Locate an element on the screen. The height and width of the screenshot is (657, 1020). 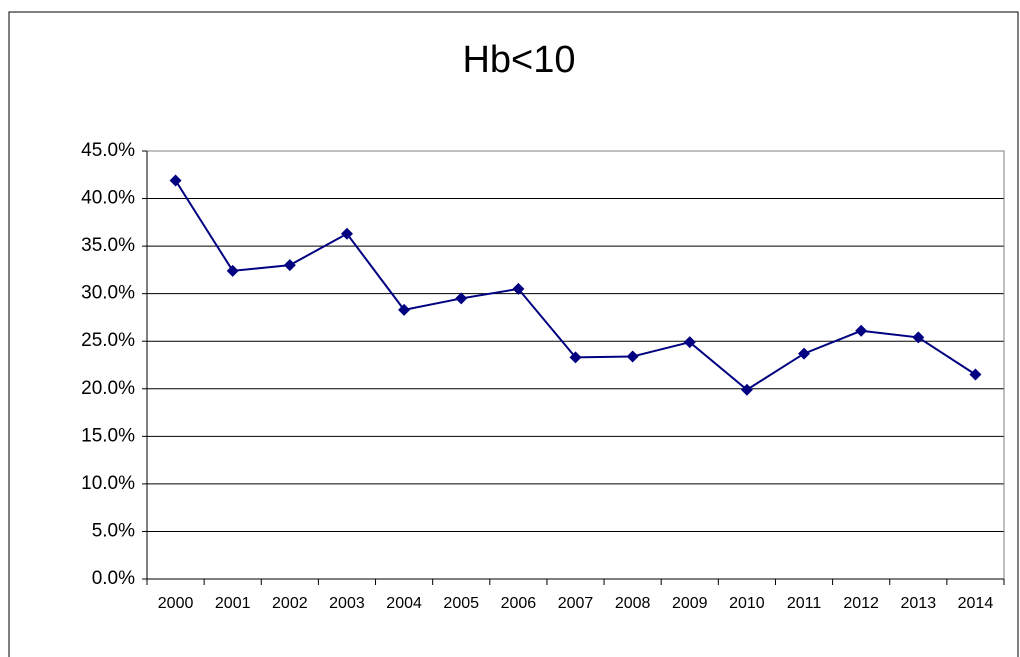
x-tick-label: 2009 is located at coordinates (690, 603).